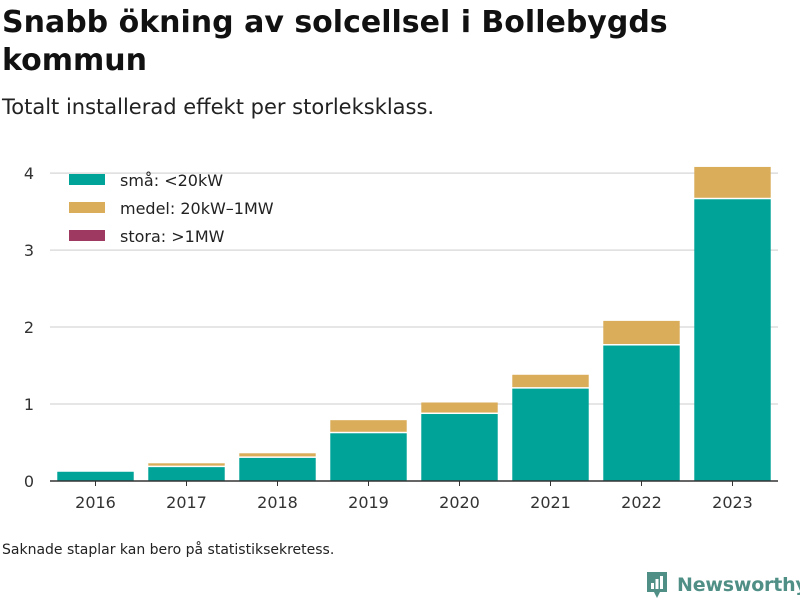  Describe the element at coordinates (172, 236) in the screenshot. I see `legend-label: stora: >1MW` at that location.